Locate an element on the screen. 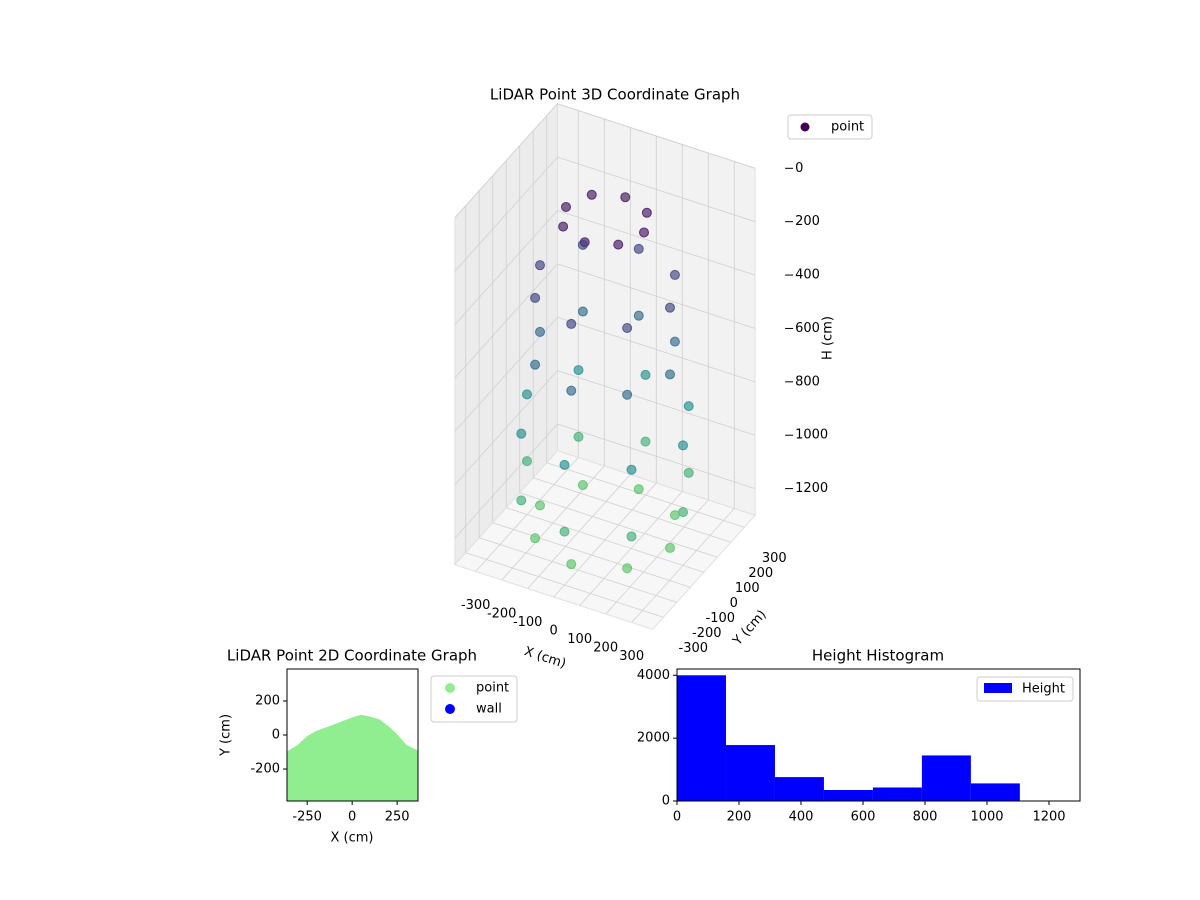  z-tick-label: 400 is located at coordinates (807, 275).